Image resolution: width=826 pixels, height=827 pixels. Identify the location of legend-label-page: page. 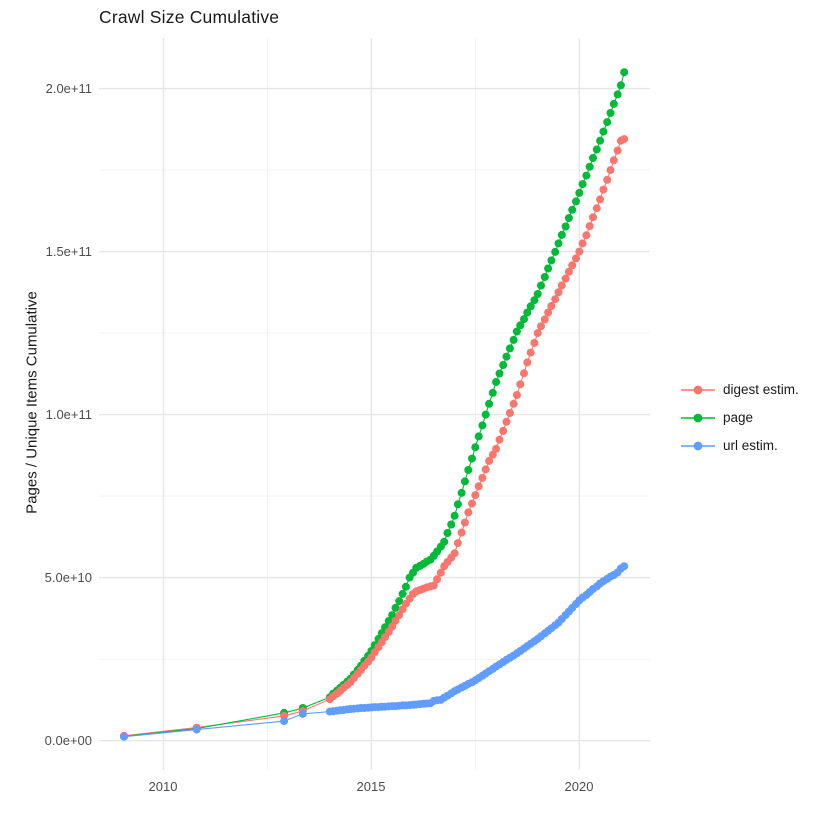
(738, 417).